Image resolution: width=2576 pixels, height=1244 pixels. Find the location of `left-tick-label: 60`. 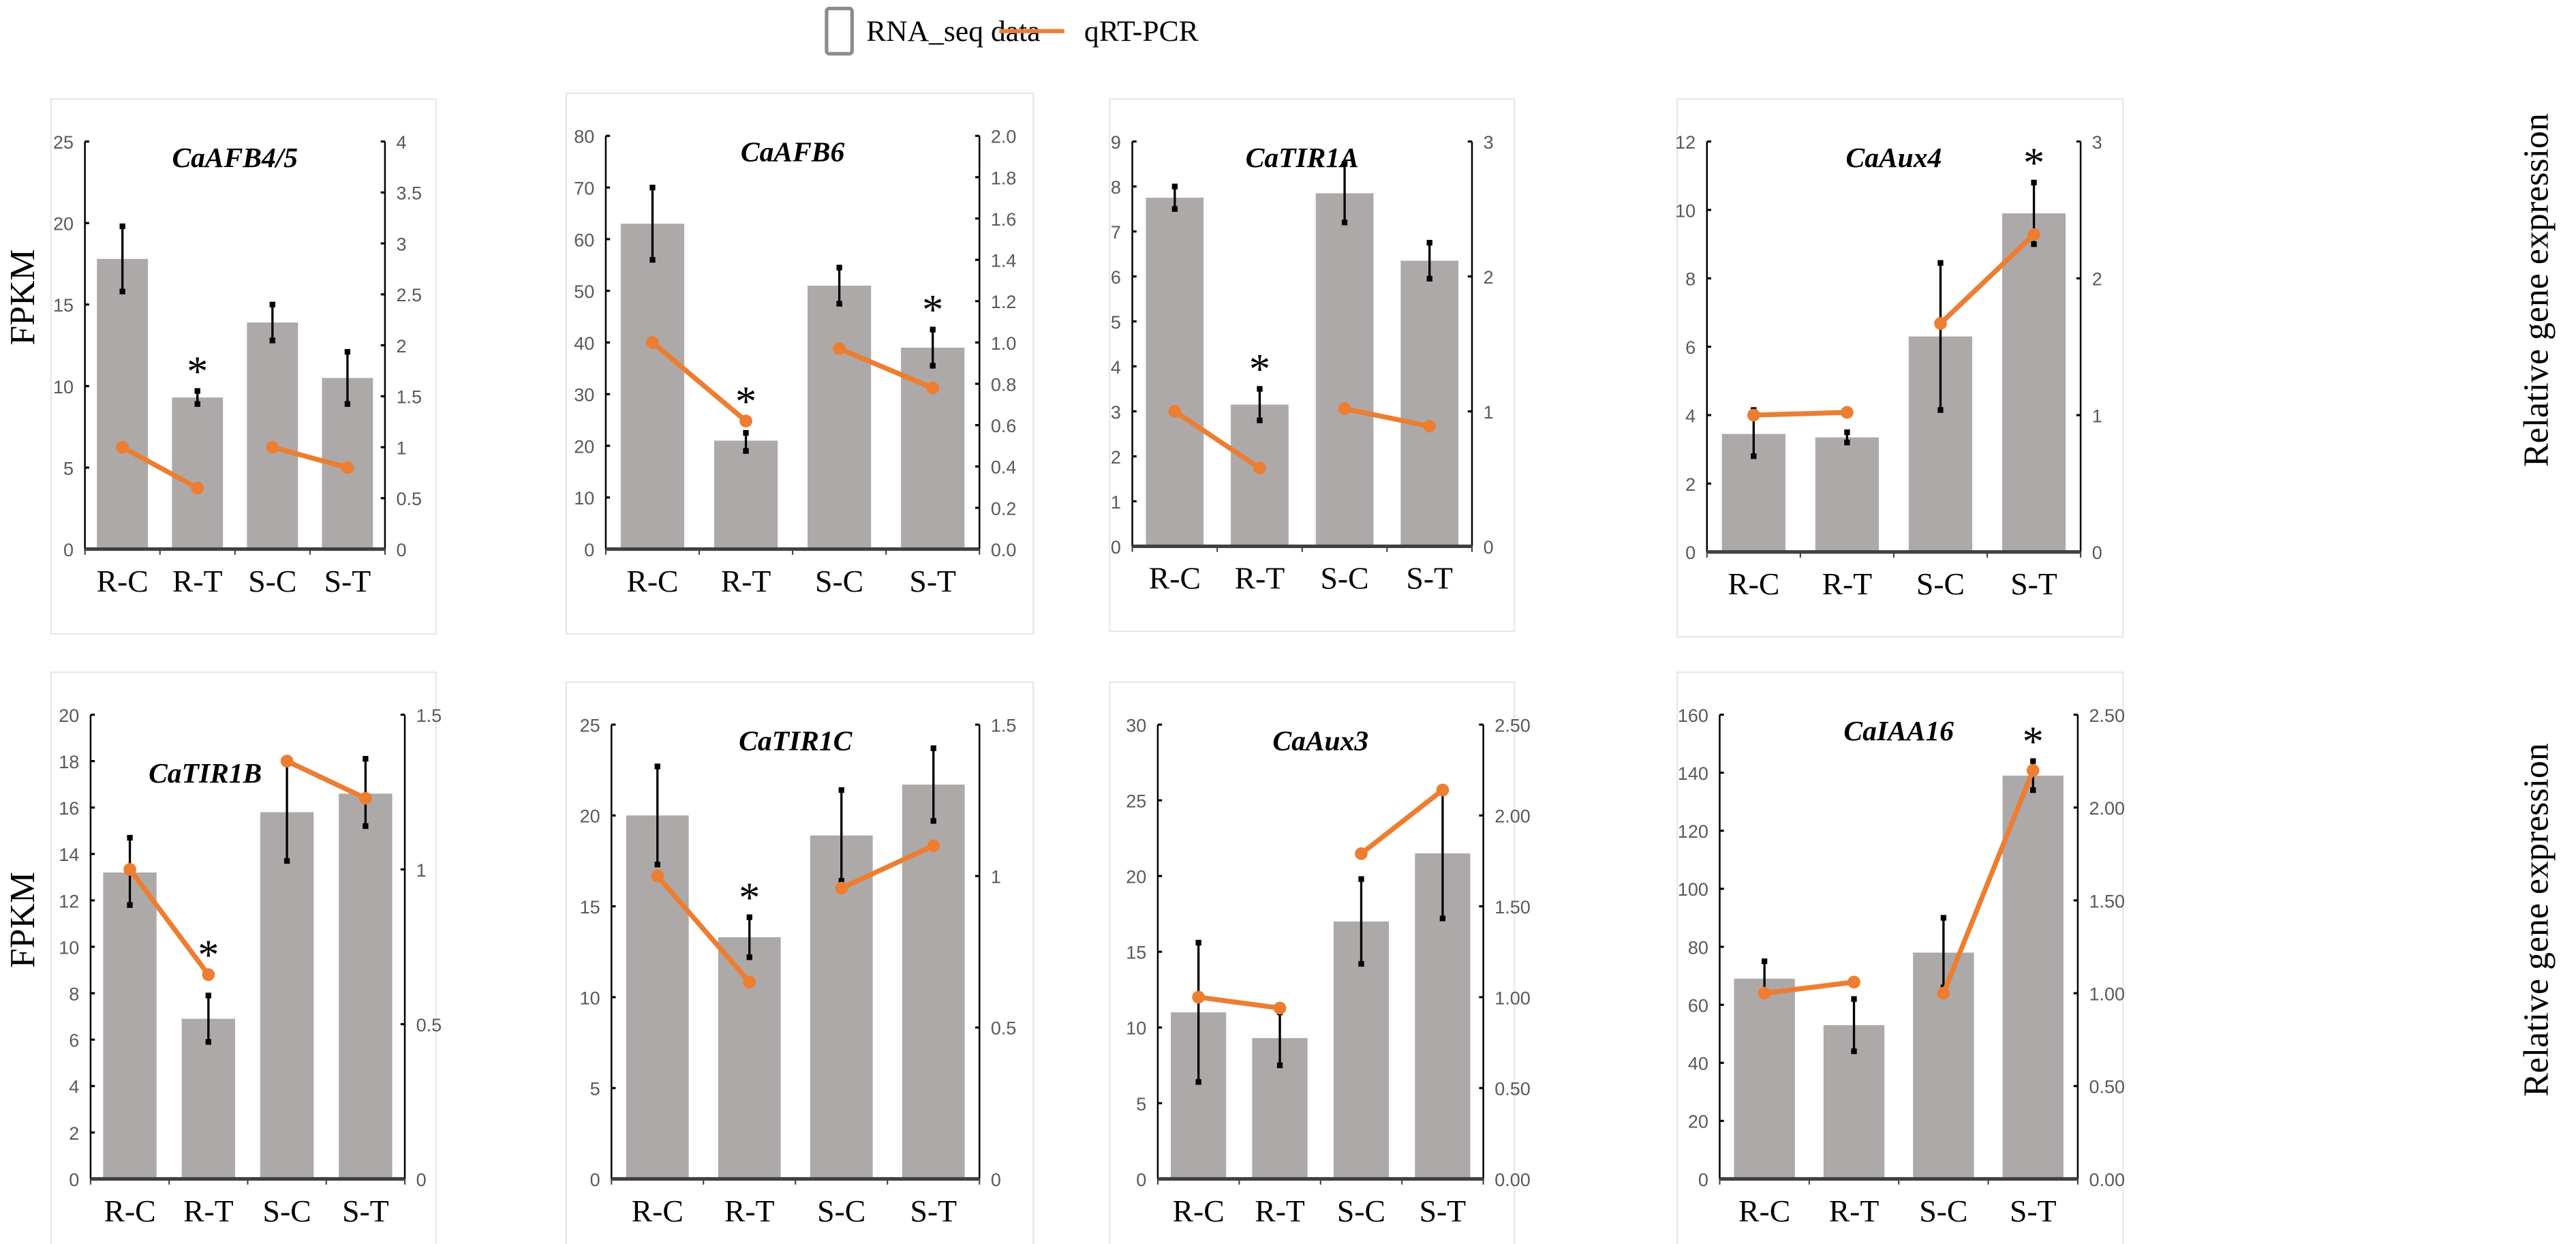

left-tick-label: 60 is located at coordinates (1698, 1006).